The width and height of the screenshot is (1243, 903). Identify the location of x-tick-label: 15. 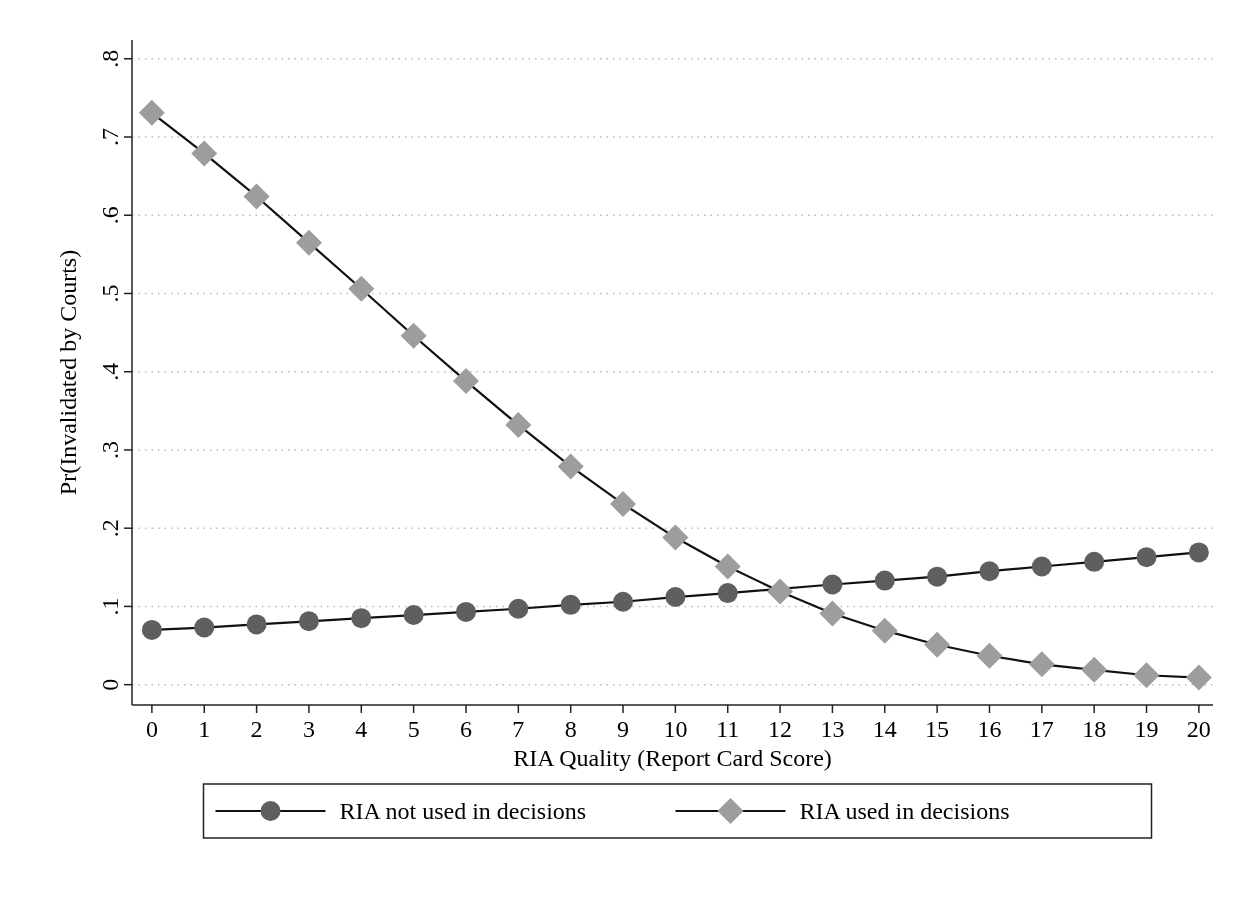
(937, 729).